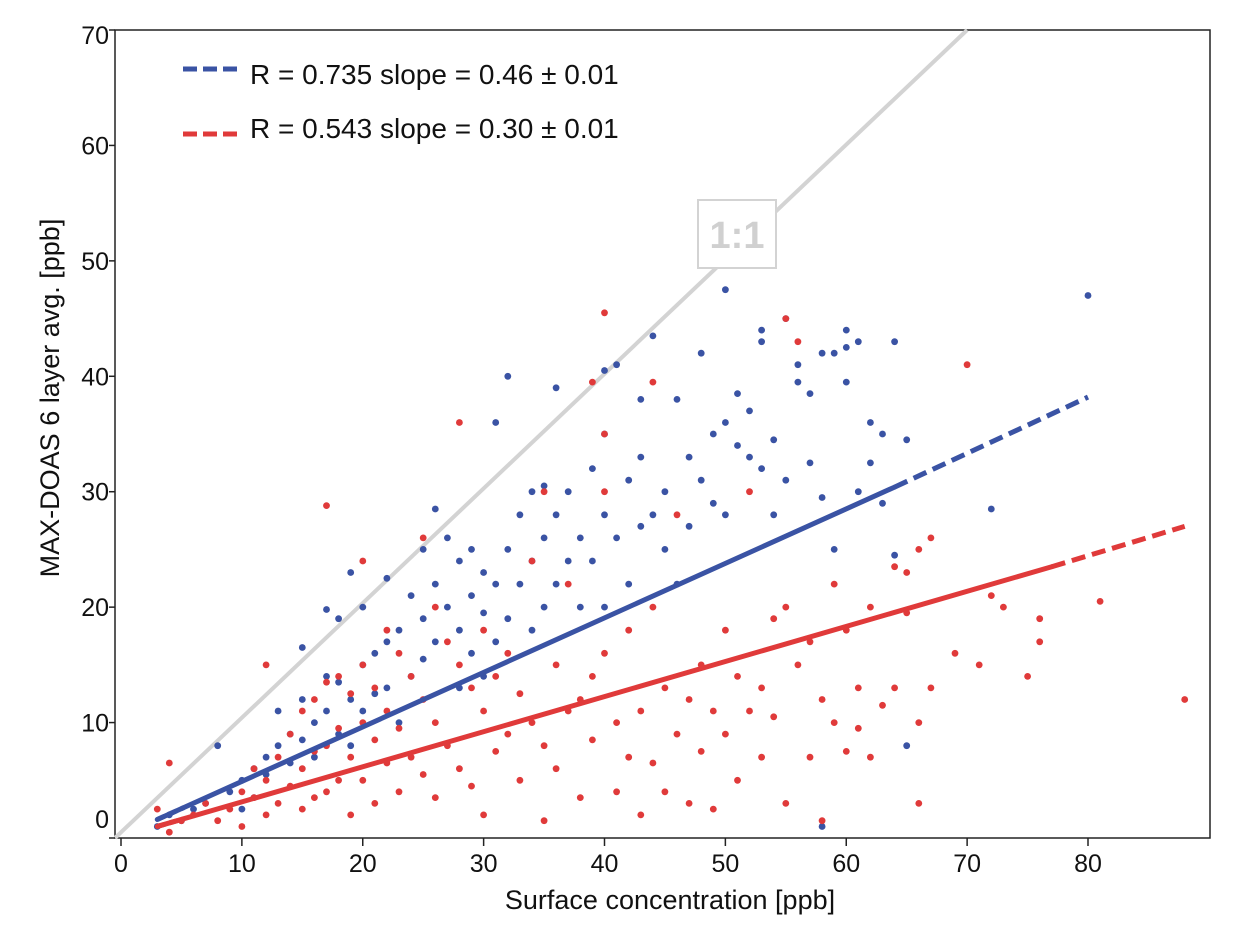  Describe the element at coordinates (95, 146) in the screenshot. I see `y-tick-label: 60` at that location.